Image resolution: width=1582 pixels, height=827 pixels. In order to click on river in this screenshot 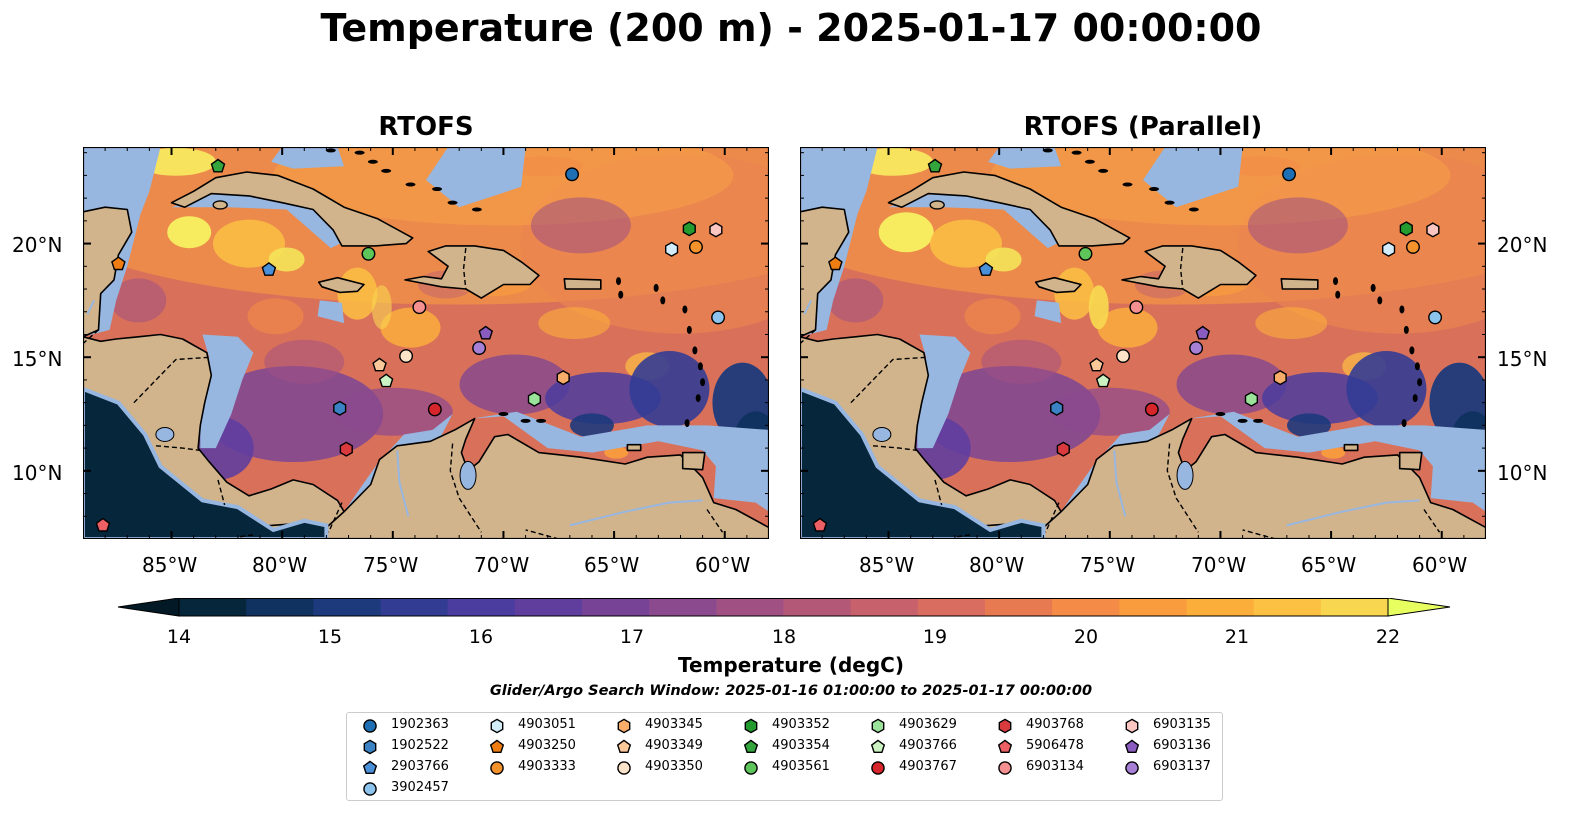, I will do `click(636, 513)`.